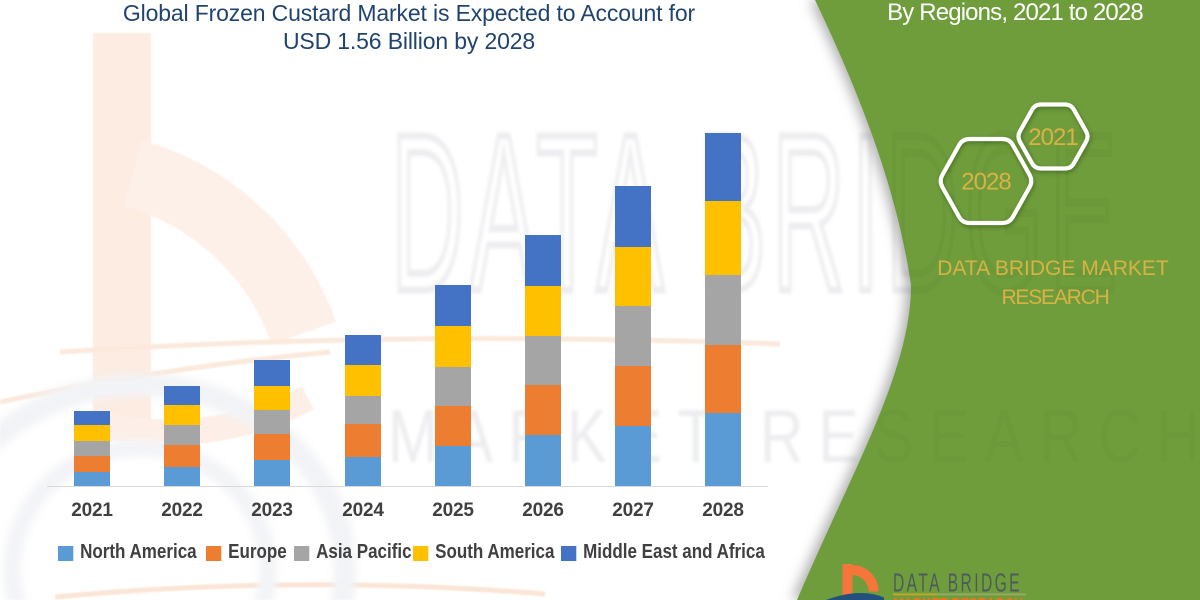  Describe the element at coordinates (1053, 137) in the screenshot. I see `svg-text: 2021` at that location.